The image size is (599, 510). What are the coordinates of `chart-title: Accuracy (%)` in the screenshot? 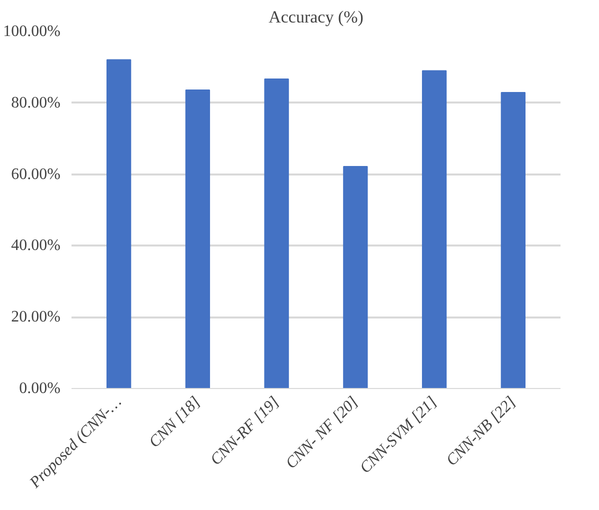 It's located at (316, 17).